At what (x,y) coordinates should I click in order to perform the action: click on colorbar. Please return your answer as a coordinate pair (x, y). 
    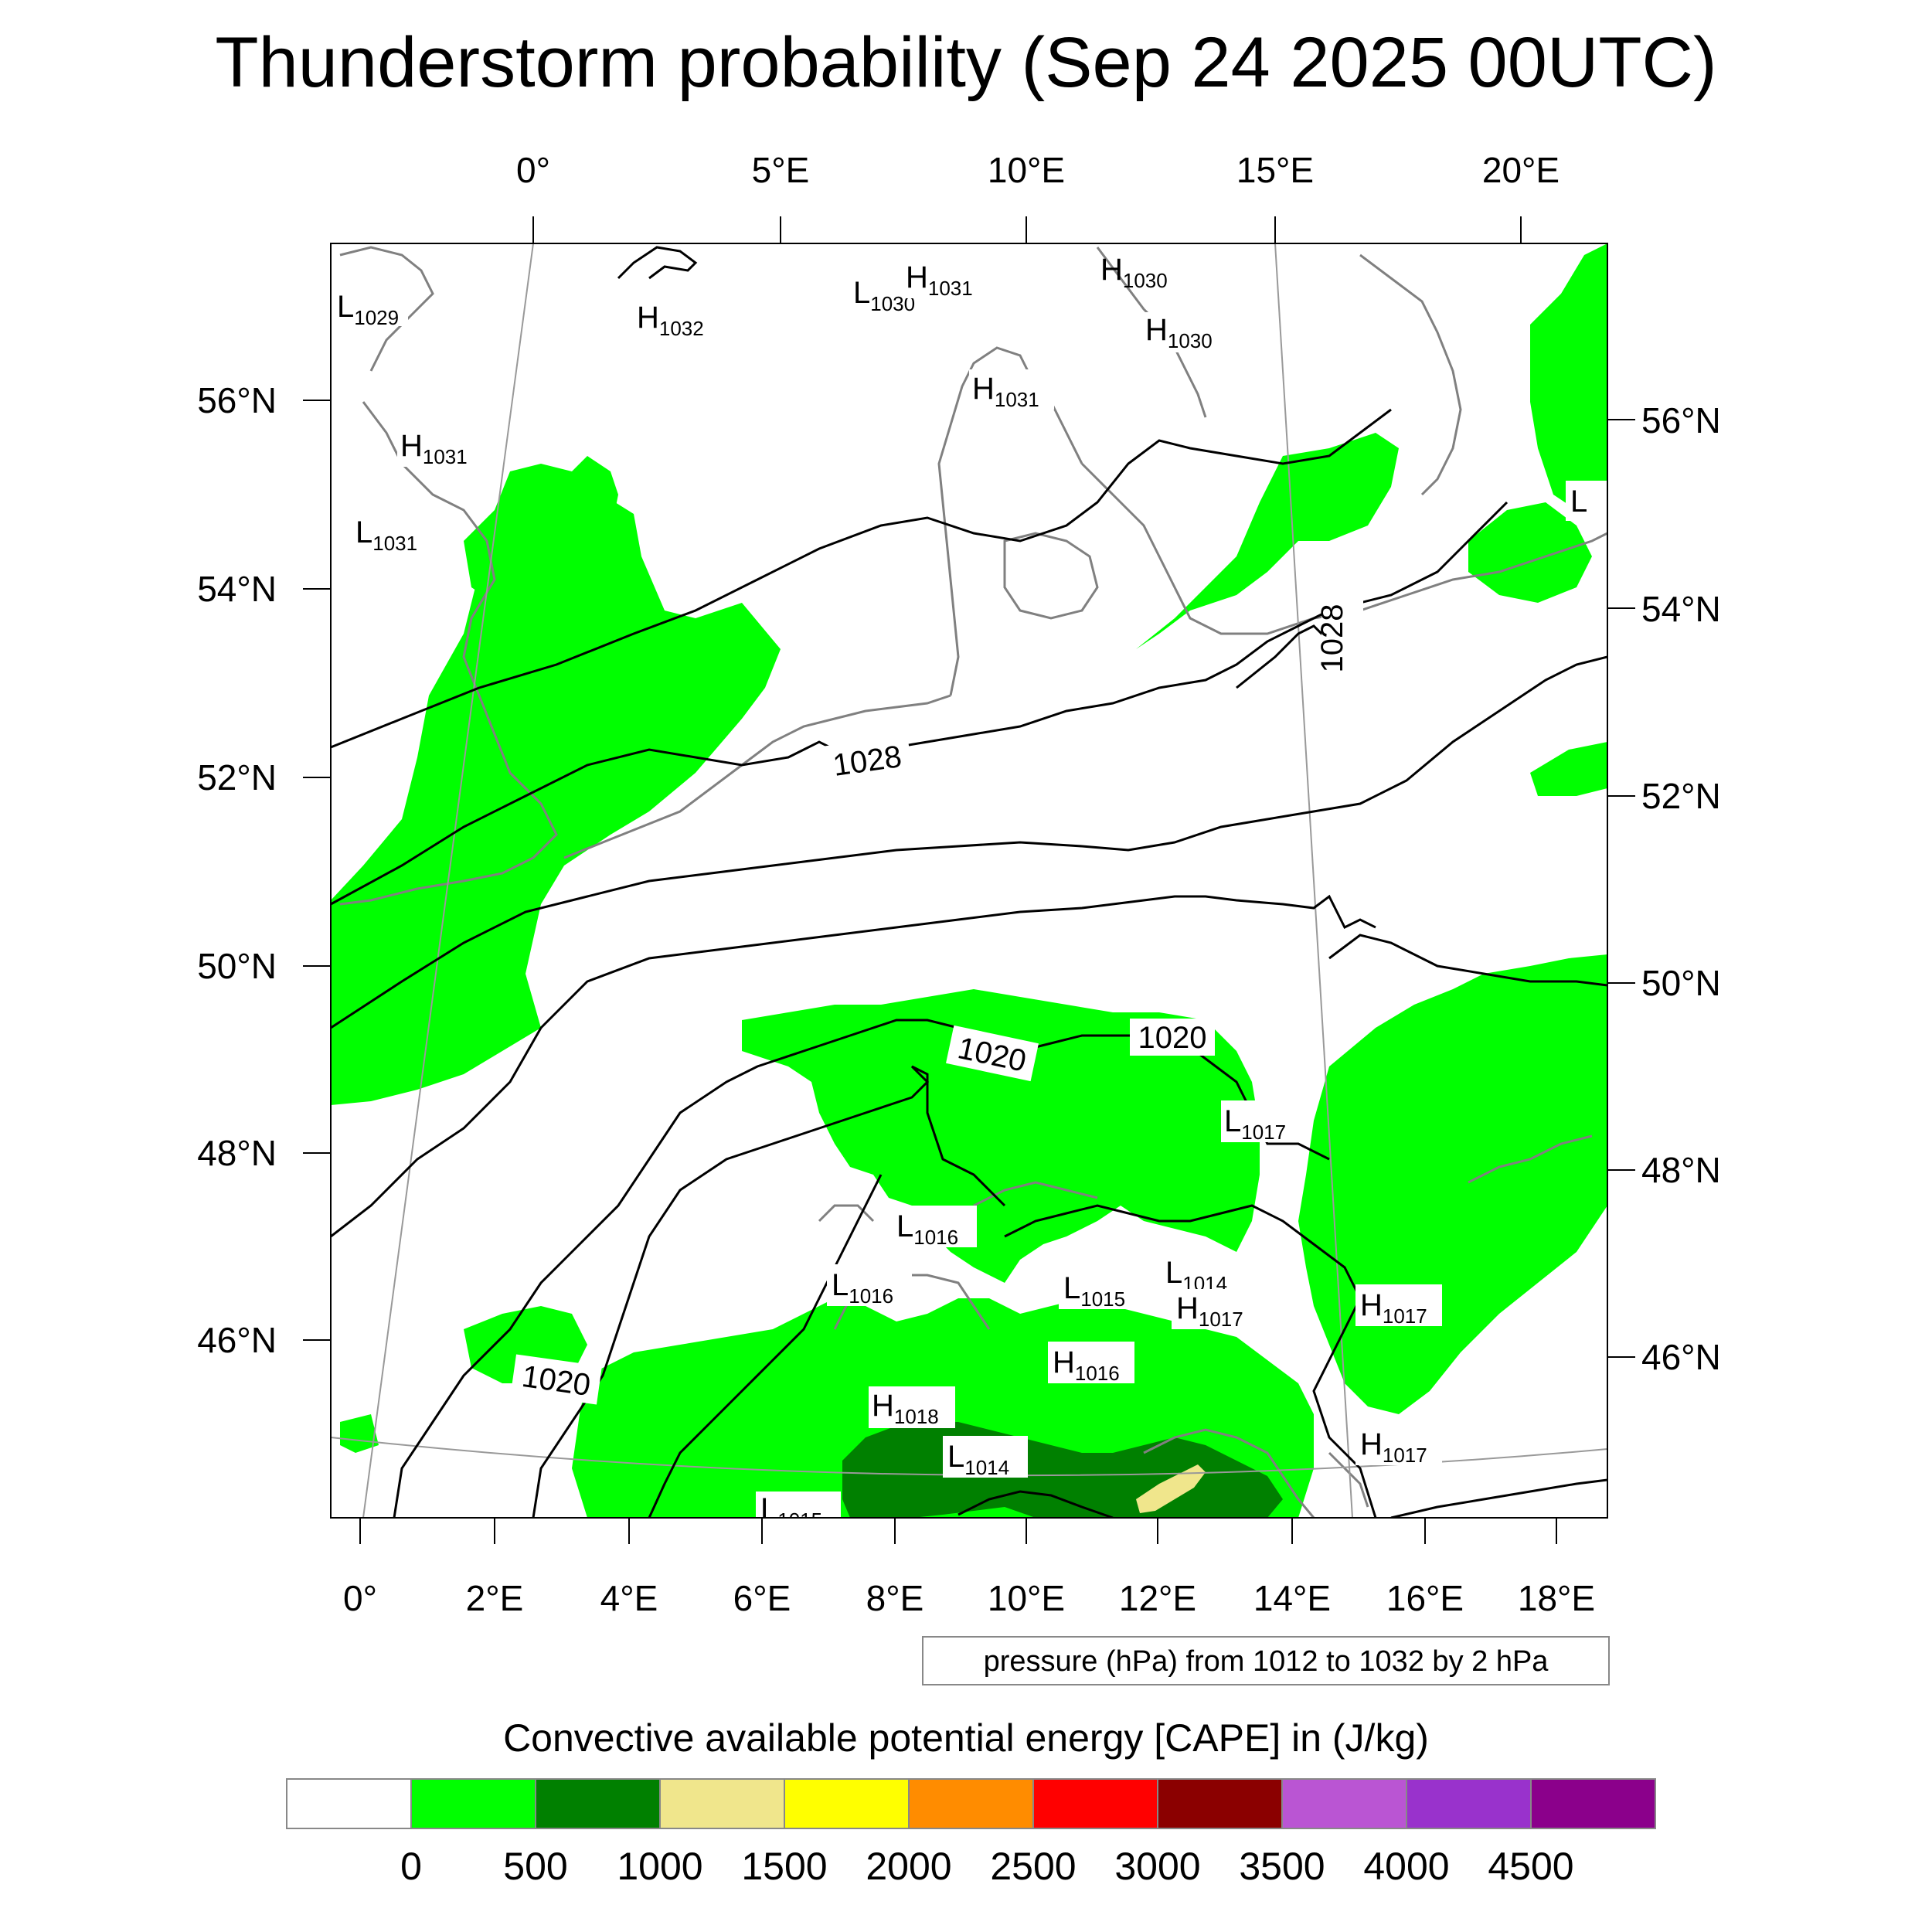
    Looking at the image, I should click on (971, 1803).